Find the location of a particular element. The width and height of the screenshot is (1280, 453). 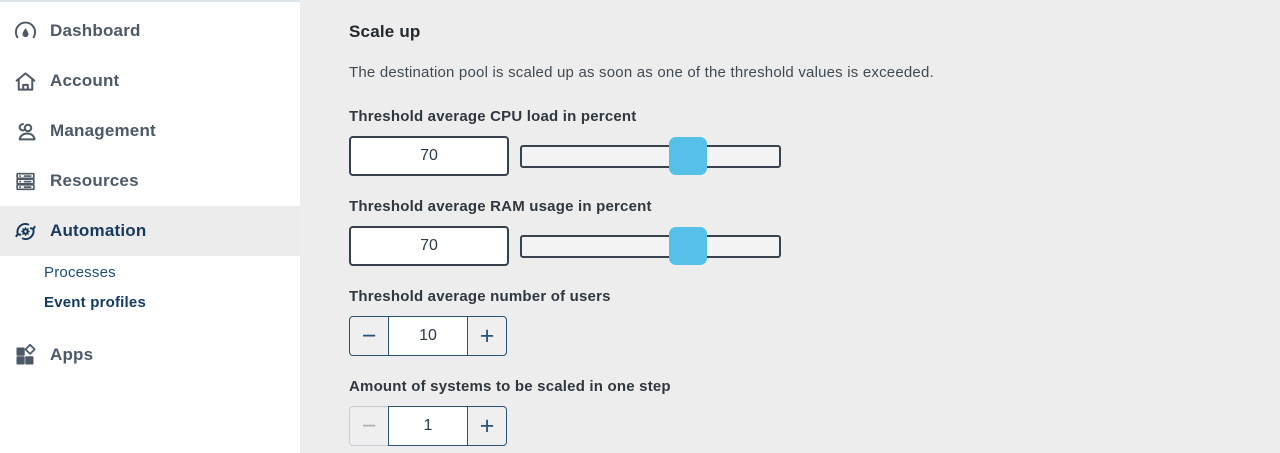

systems-per-step-input is located at coordinates (428, 426).